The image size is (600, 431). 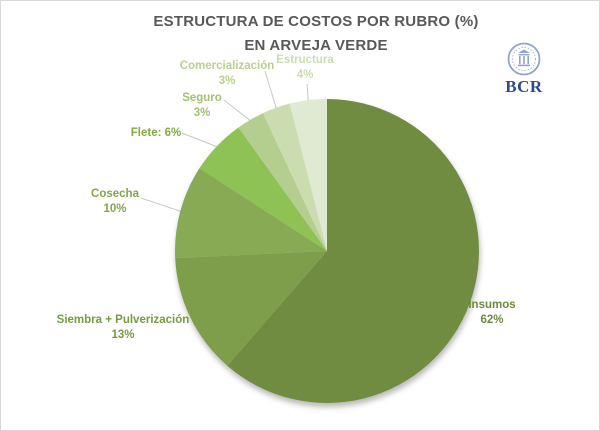 I want to click on leader-line-flete, so click(x=200, y=140).